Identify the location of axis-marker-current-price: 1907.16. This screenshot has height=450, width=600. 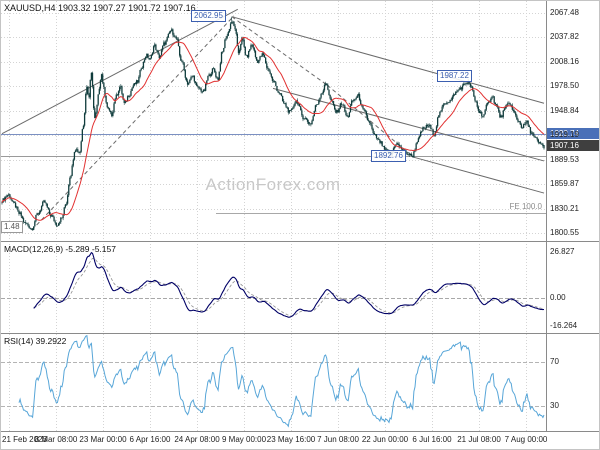
(573, 145).